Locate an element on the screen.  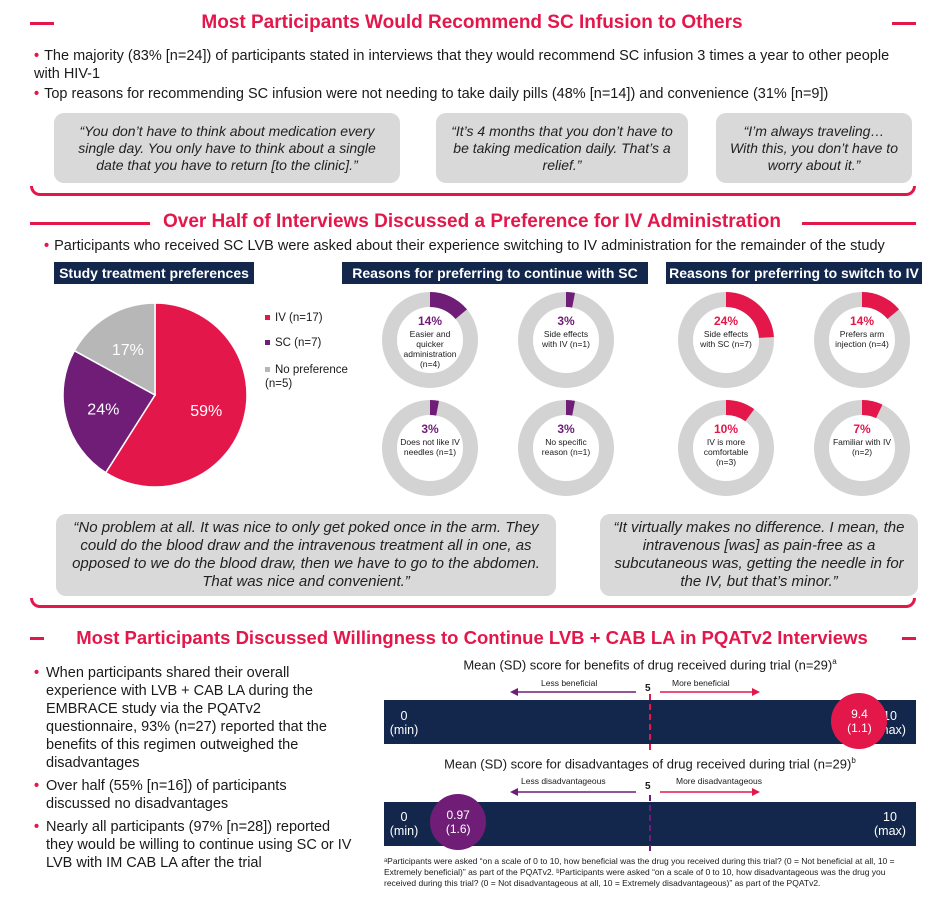
donut-reason: Side effects with SC (n=7) is located at coordinates (726, 339).